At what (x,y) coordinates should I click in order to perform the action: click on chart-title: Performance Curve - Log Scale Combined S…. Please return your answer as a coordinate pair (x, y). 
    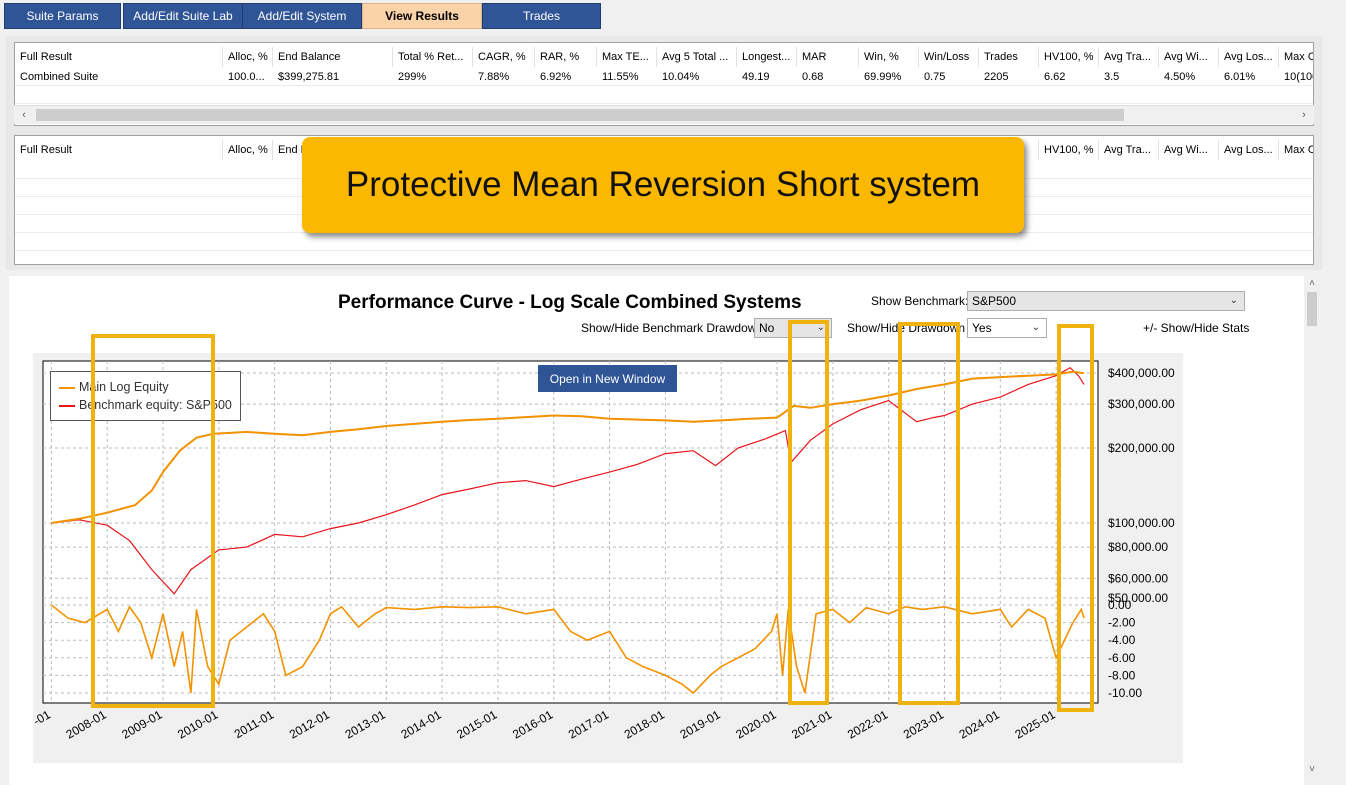
    Looking at the image, I should click on (570, 302).